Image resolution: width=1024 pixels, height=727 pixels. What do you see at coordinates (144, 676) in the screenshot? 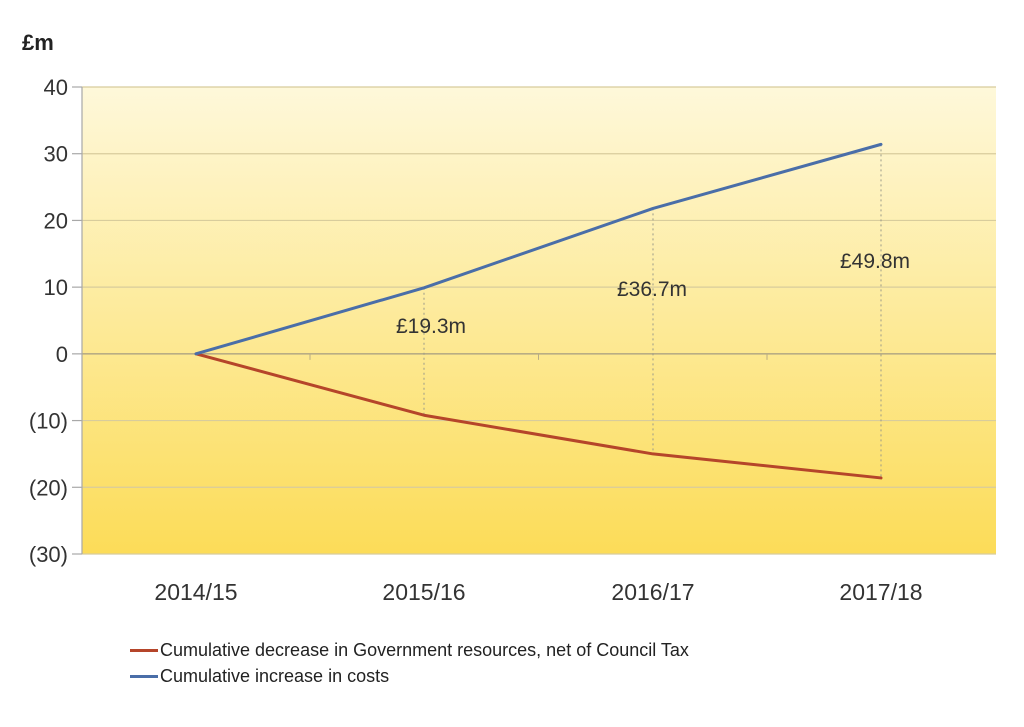
I see `legend-swatch-blue` at bounding box center [144, 676].